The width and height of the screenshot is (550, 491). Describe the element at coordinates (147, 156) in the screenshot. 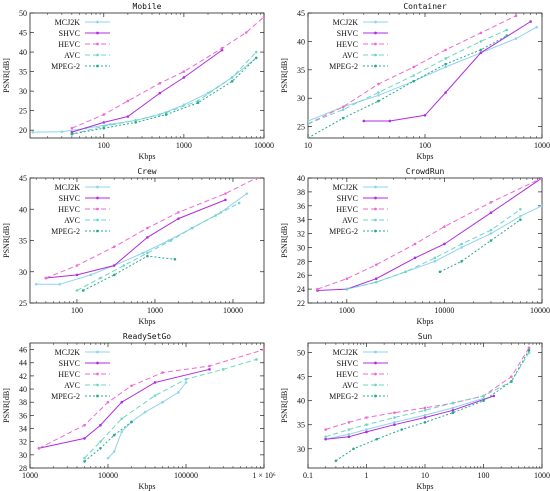

I see `x-axis-label: Kbps` at that location.